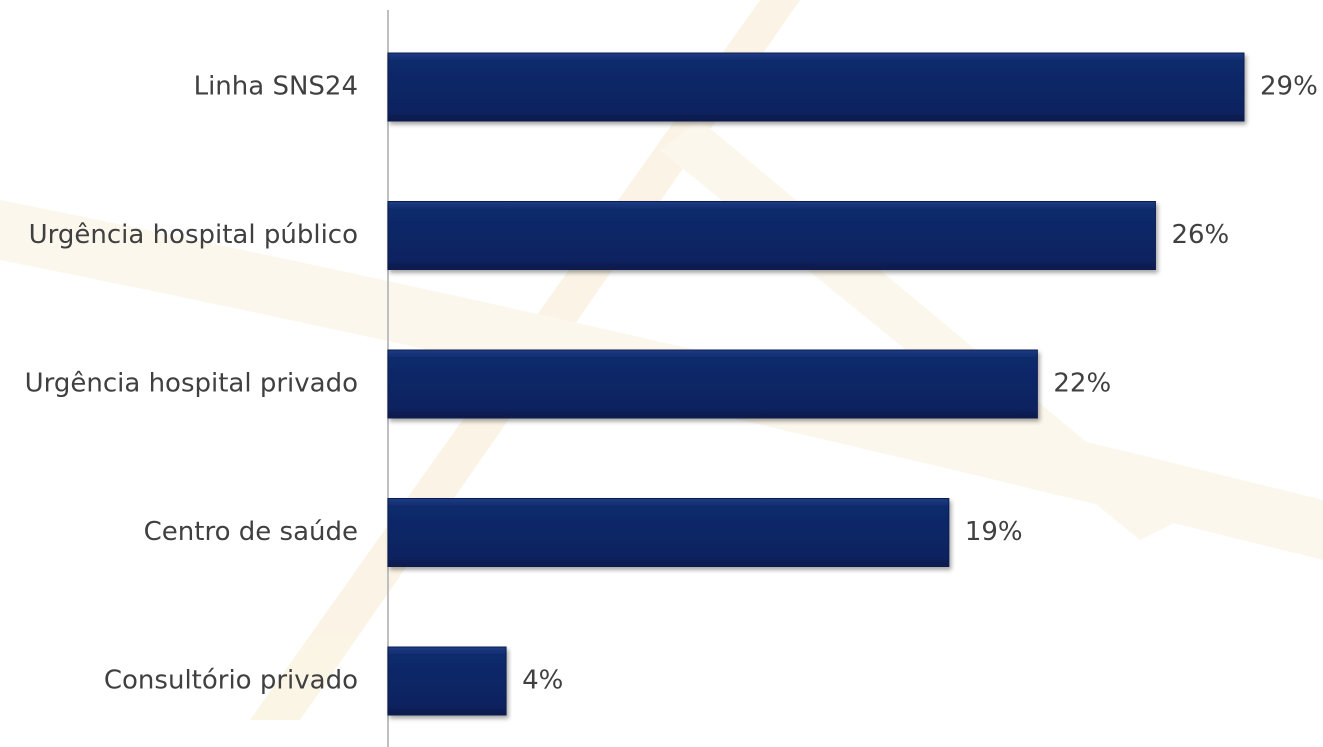  I want to click on category-label-3: Centro de saúde, so click(251, 532).